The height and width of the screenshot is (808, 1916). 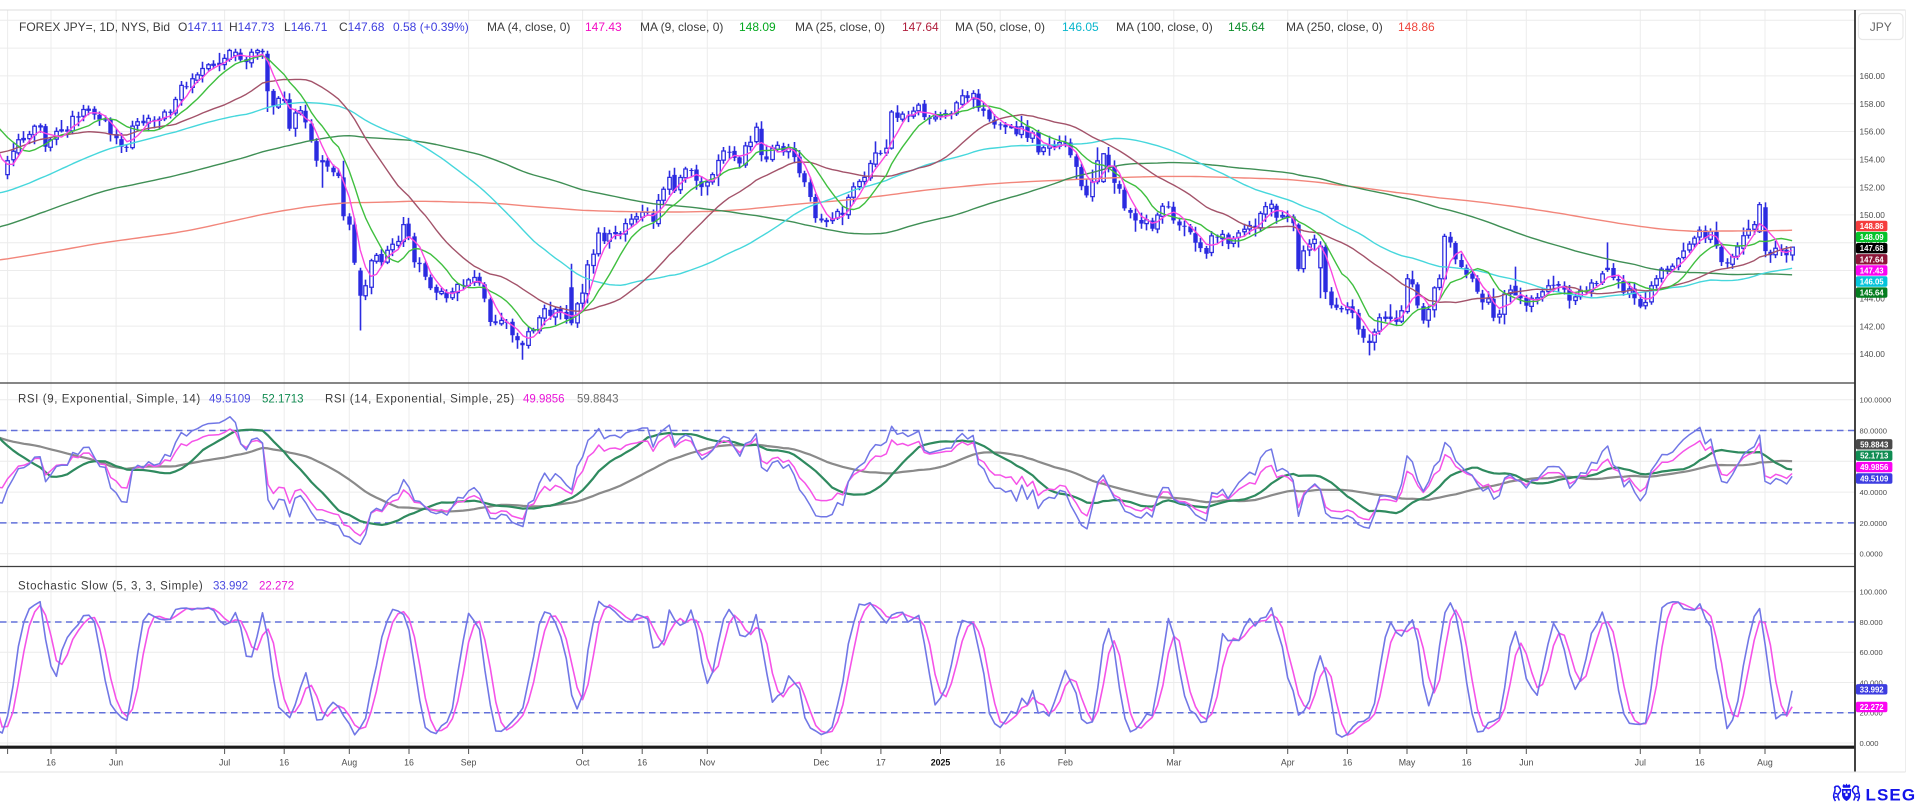 What do you see at coordinates (1872, 237) in the screenshot?
I see `svg-text: 148.09` at bounding box center [1872, 237].